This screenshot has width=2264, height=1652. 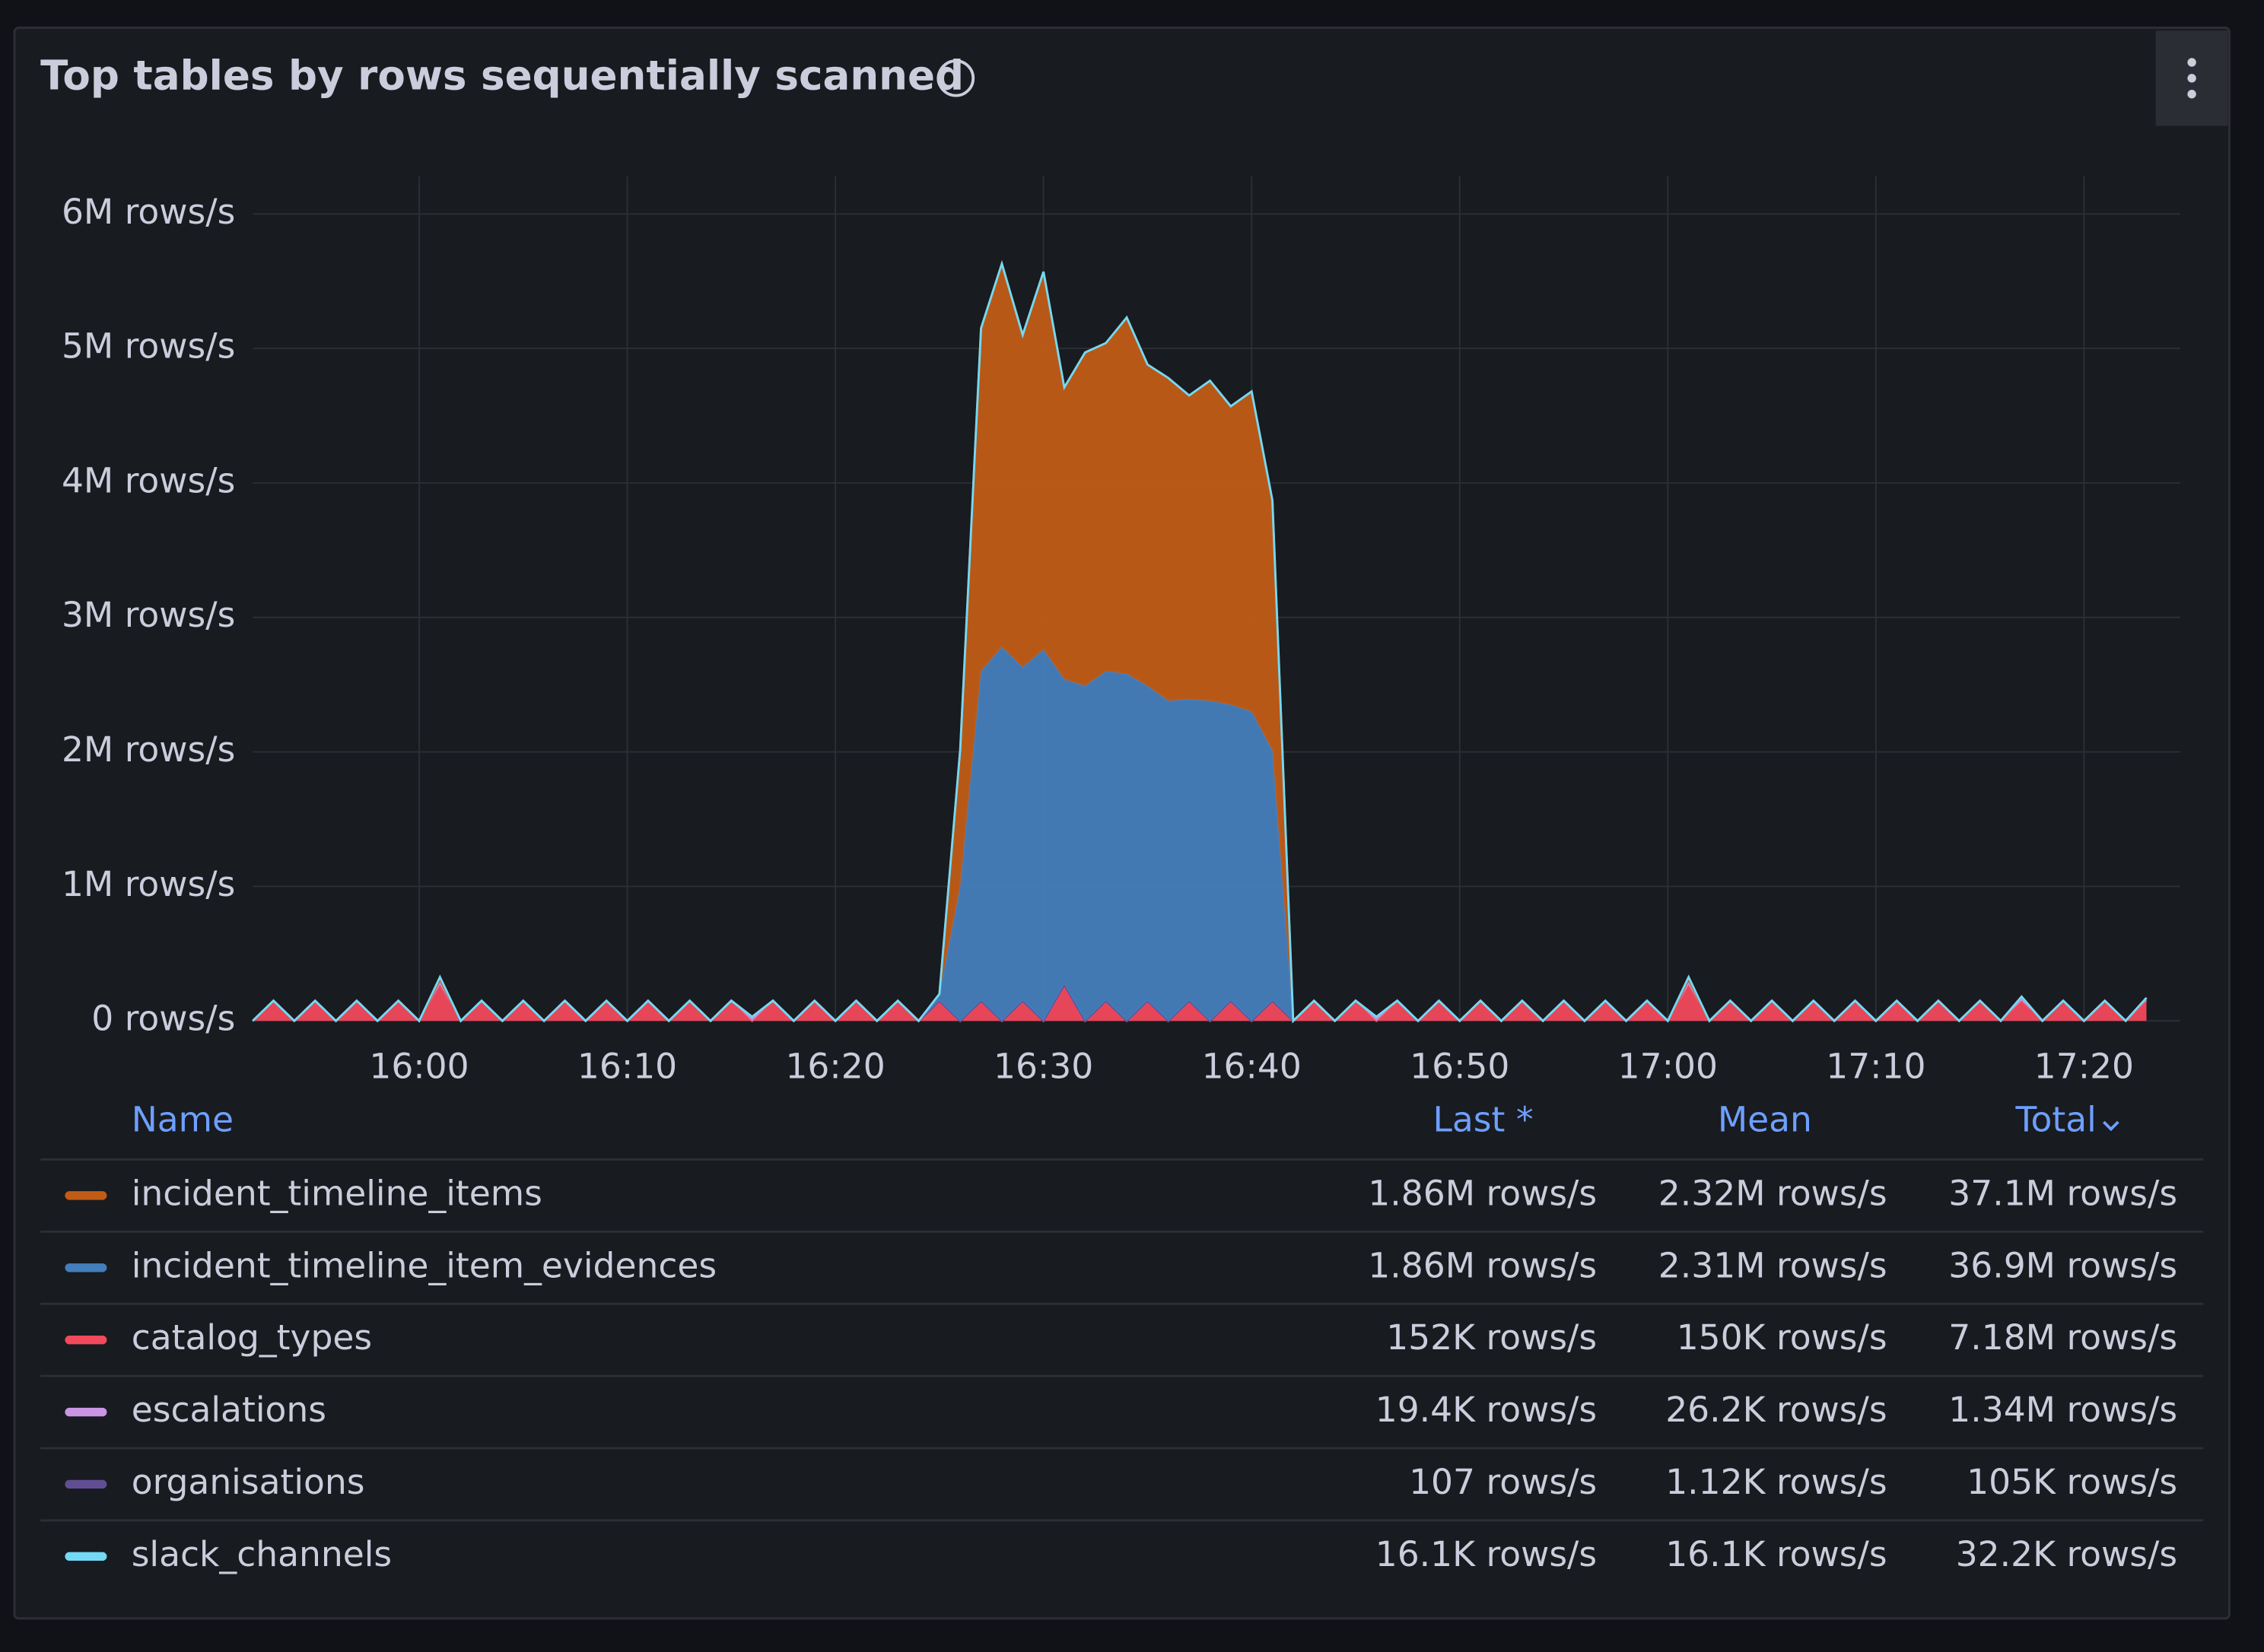 What do you see at coordinates (1668, 1066) in the screenshot?
I see `x-tick-label: 17:00` at bounding box center [1668, 1066].